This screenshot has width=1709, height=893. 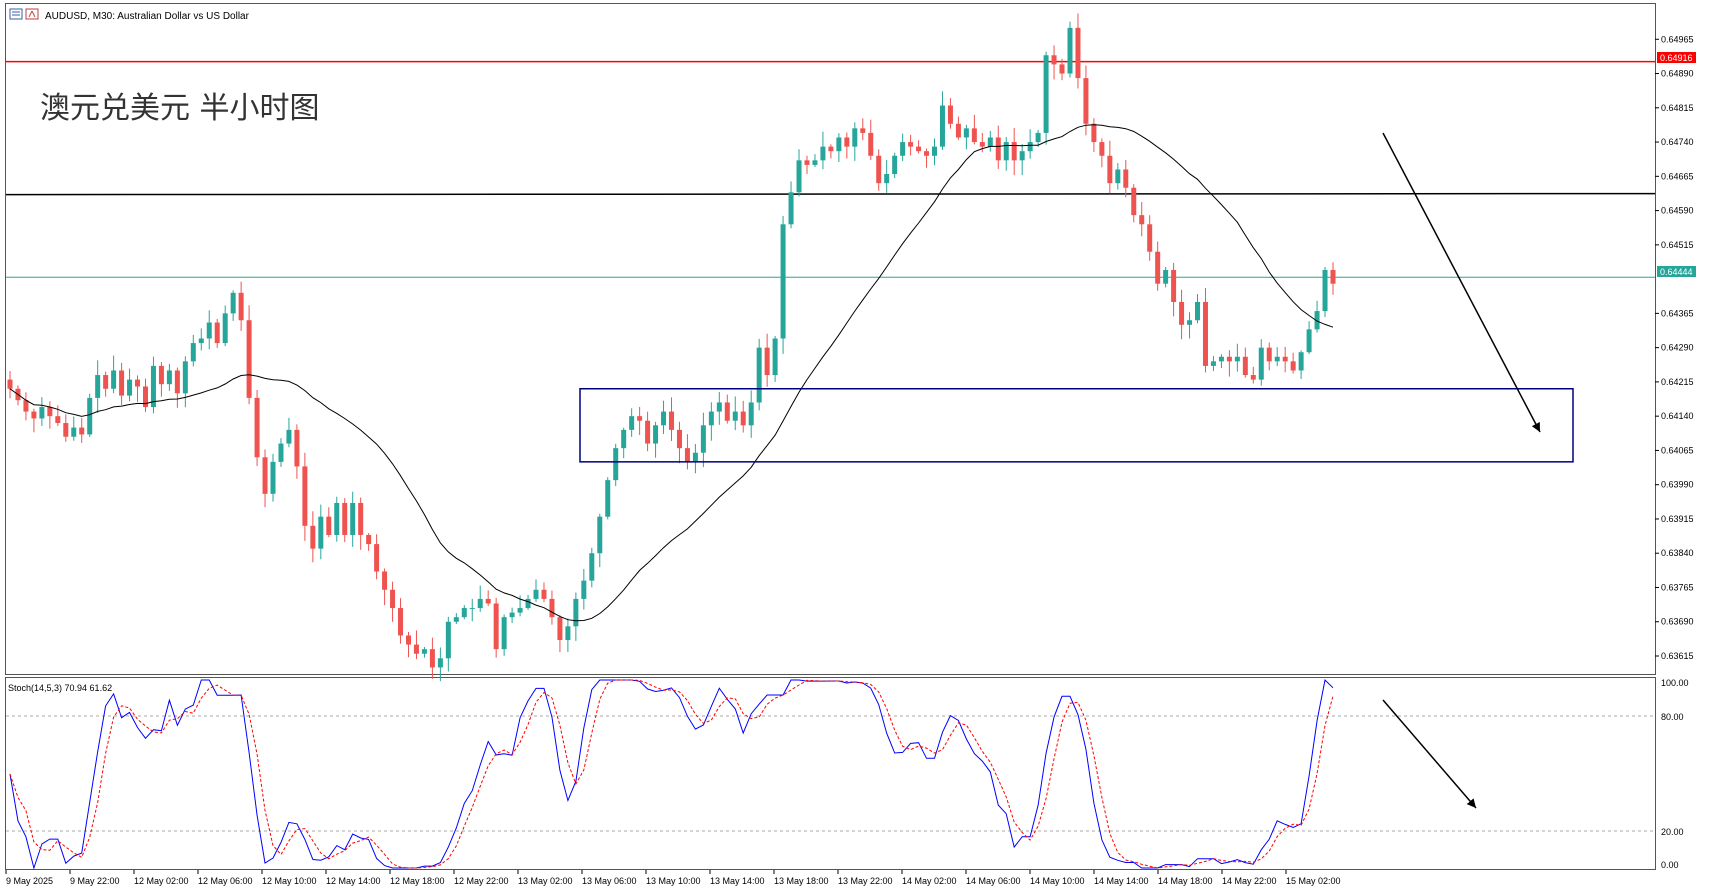 What do you see at coordinates (609, 881) in the screenshot?
I see `time-tick-label: 13 May 06:00` at bounding box center [609, 881].